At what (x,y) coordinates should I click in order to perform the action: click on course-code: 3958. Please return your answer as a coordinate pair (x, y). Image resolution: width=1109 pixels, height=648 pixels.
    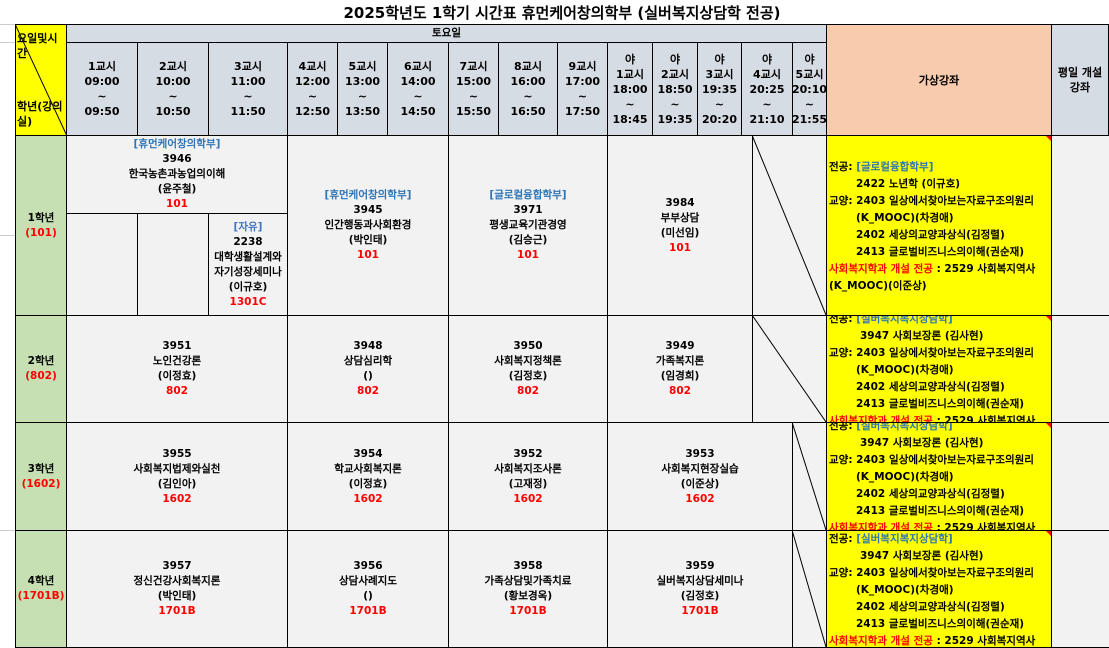
    Looking at the image, I should click on (527, 566).